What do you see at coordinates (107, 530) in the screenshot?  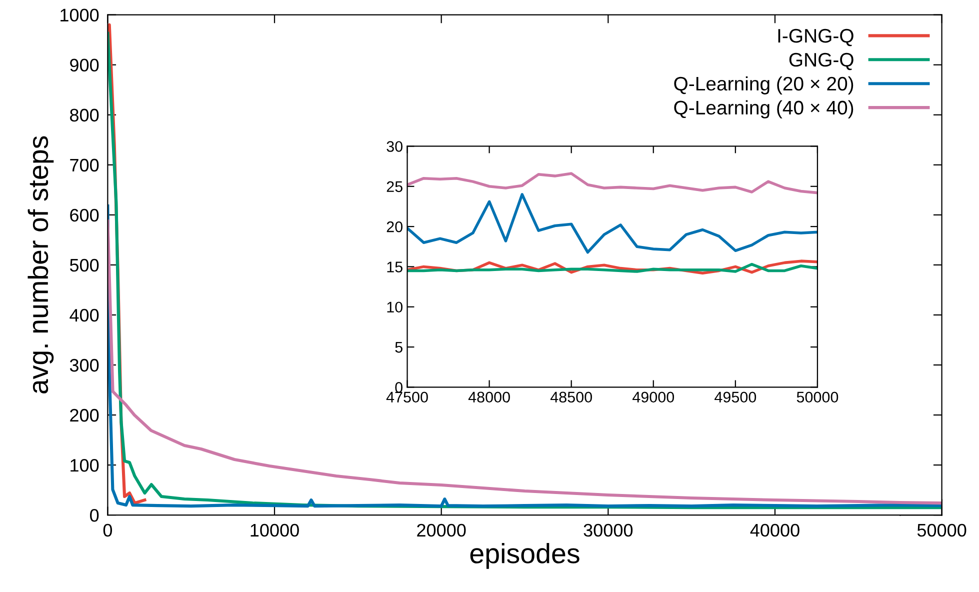 I see `x-tick-label: 0` at bounding box center [107, 530].